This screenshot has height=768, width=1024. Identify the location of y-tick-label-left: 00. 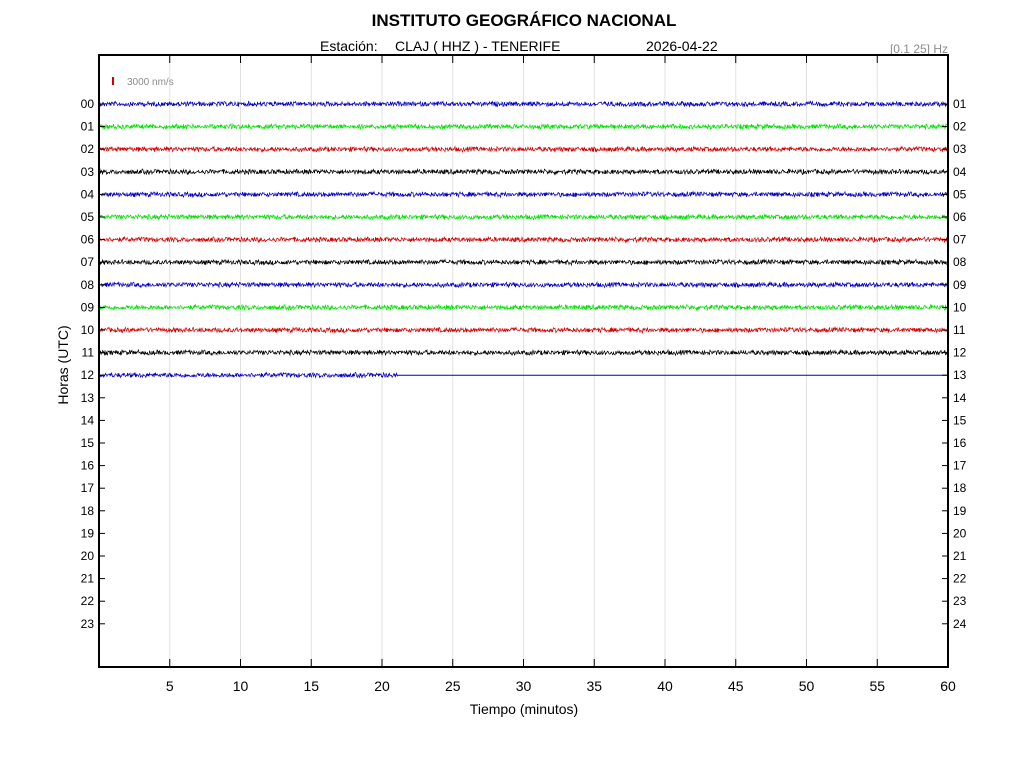
(88, 104).